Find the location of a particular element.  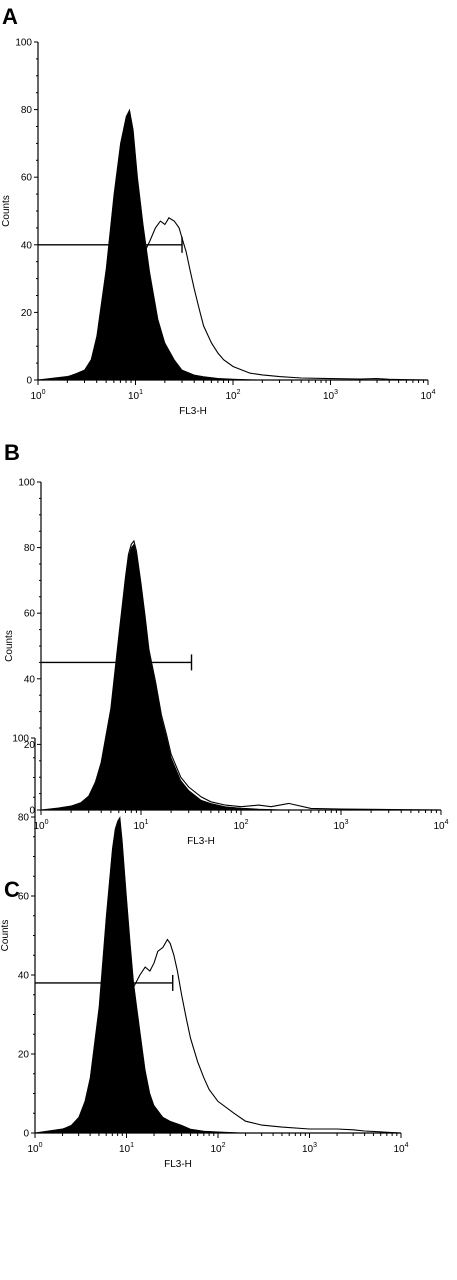

panel-letter: A is located at coordinates (10, 16).